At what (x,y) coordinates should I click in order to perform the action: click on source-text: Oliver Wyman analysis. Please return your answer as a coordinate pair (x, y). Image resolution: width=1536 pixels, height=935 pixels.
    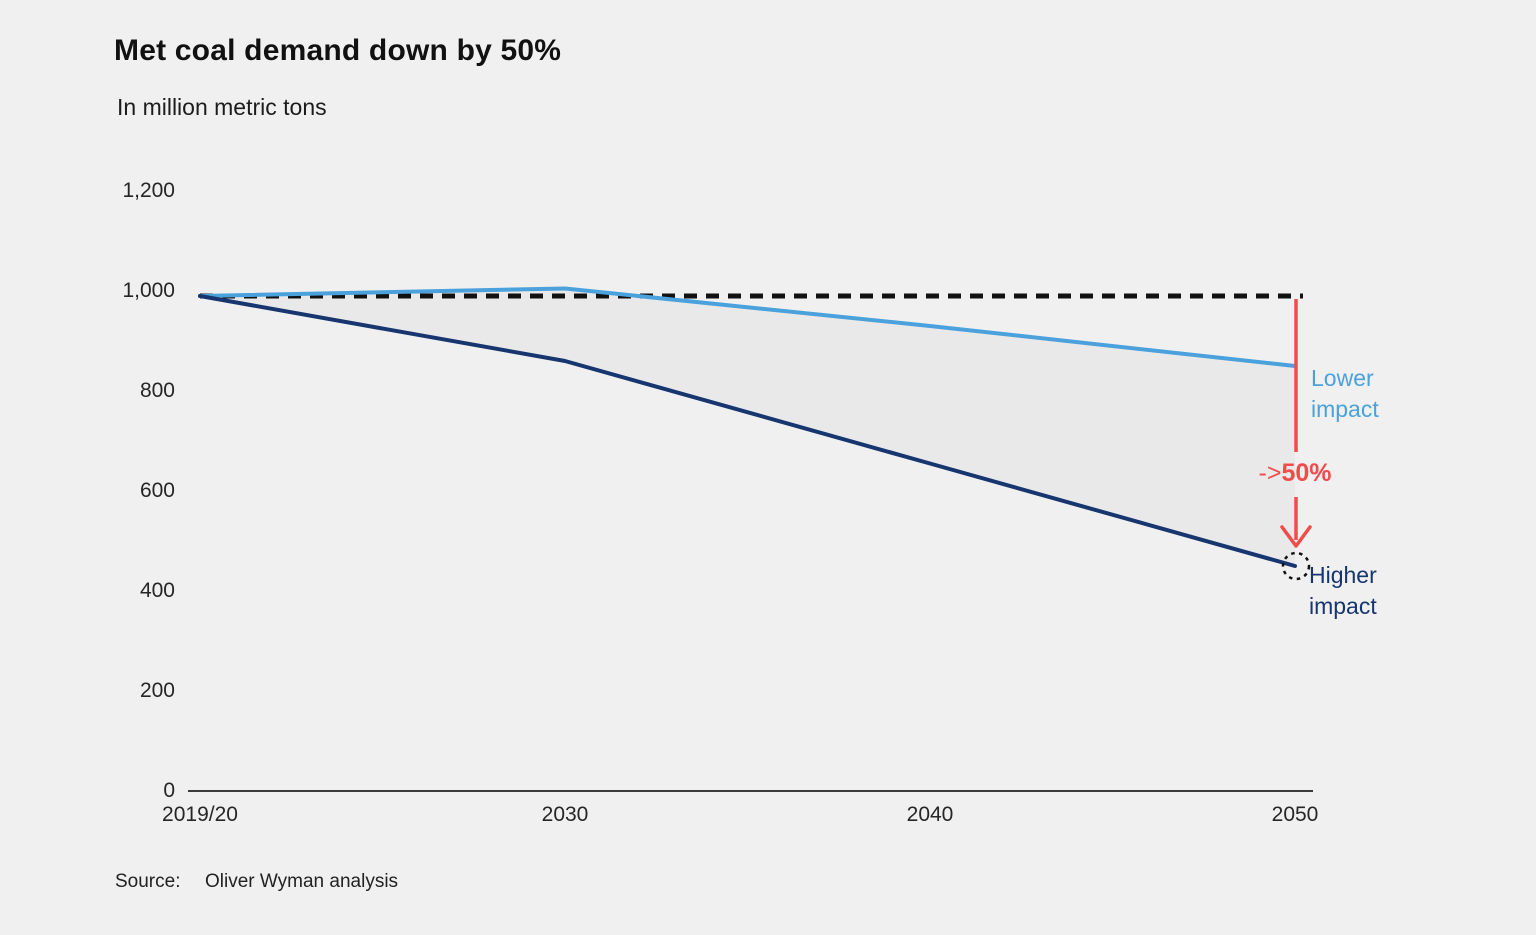
    Looking at the image, I should click on (302, 881).